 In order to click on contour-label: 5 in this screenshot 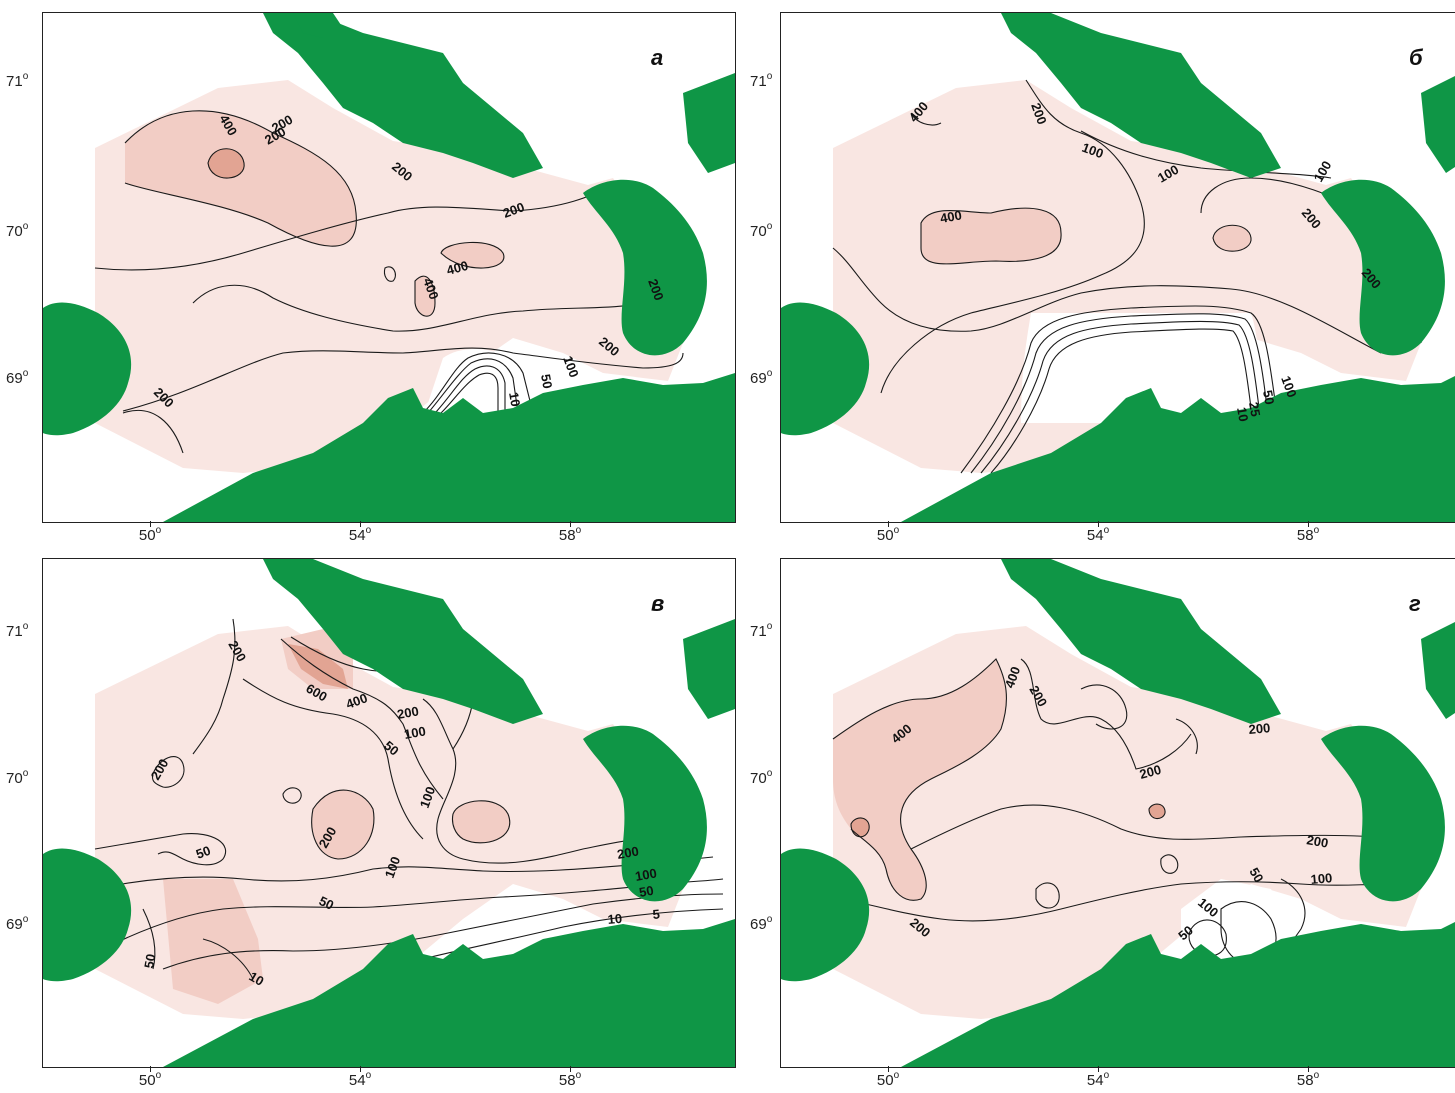, I will do `click(656, 914)`.